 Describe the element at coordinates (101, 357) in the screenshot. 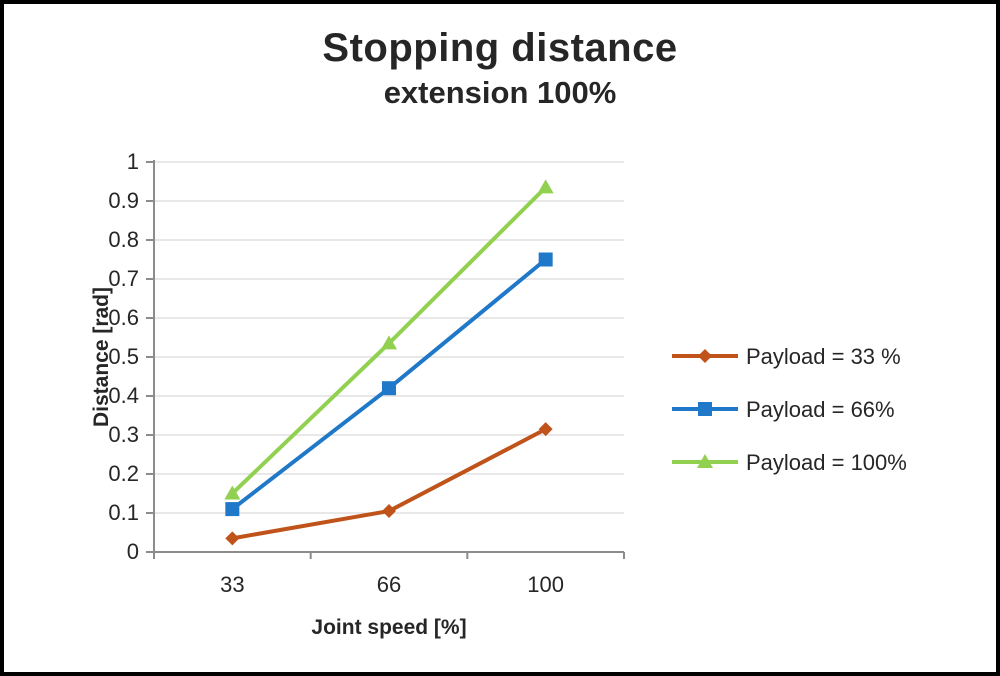

I see `y-axis-title: Distance [rad]` at that location.